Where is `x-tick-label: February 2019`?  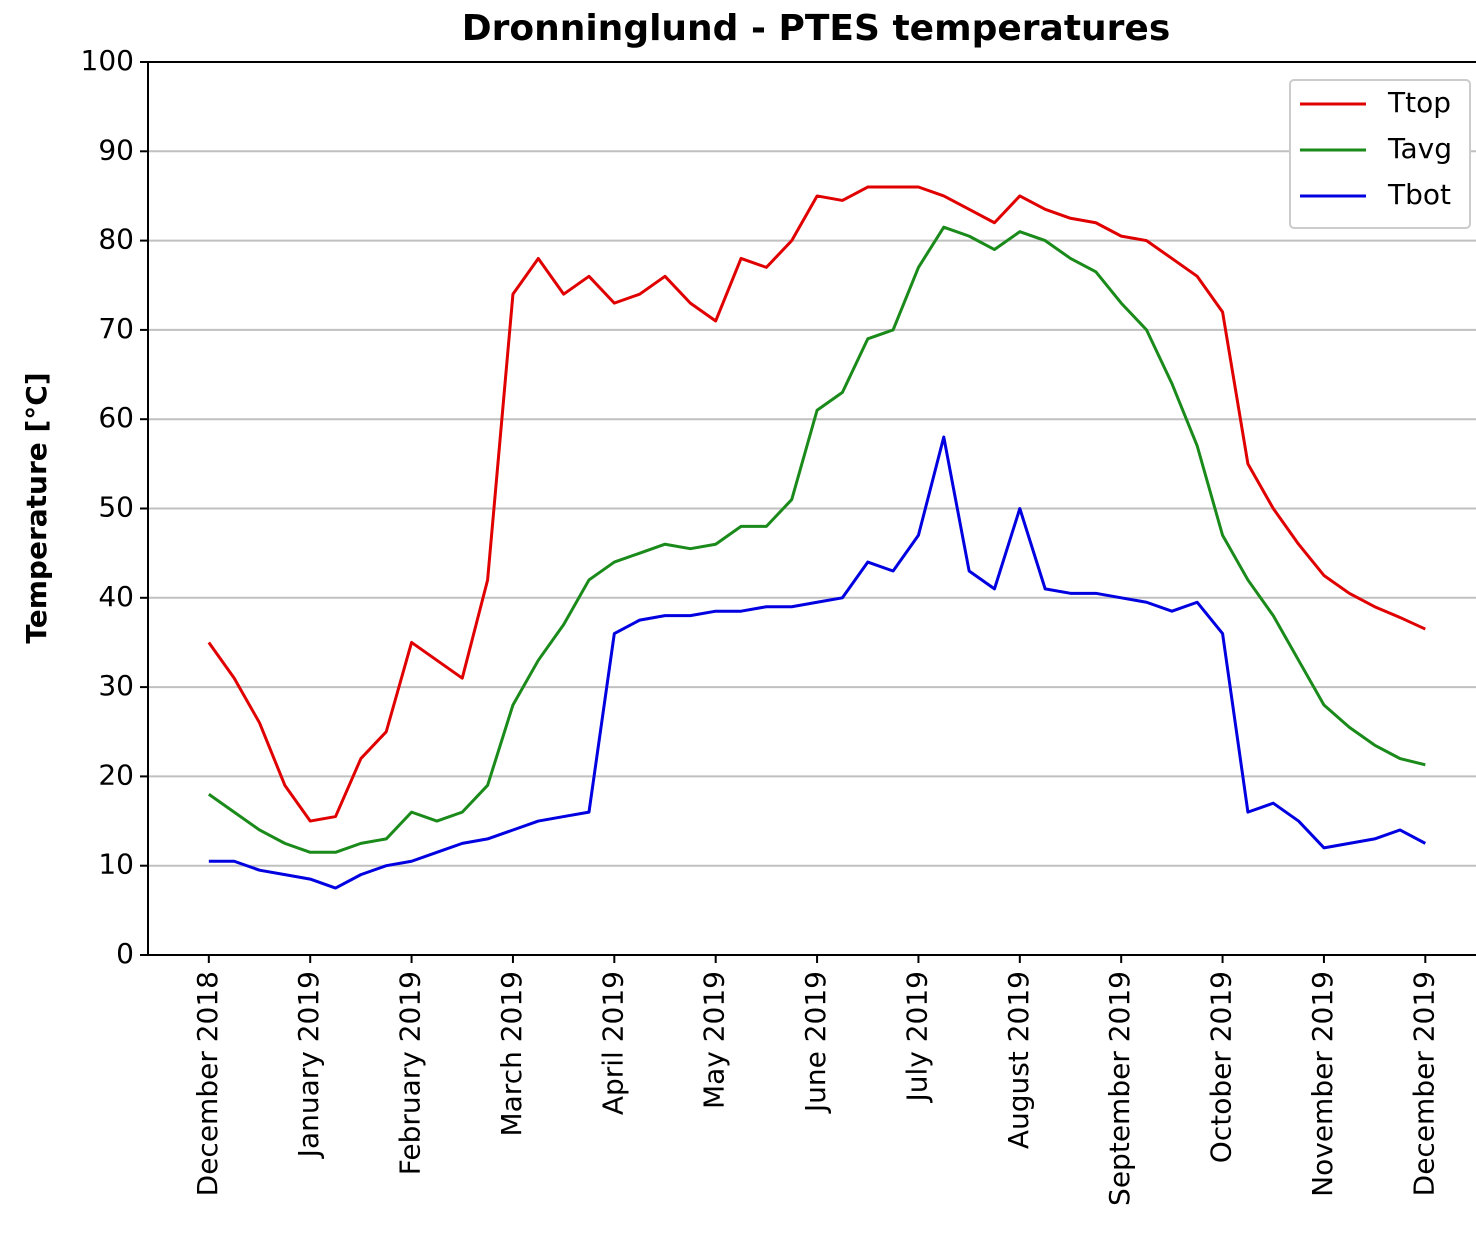 x-tick-label: February 2019 is located at coordinates (410, 1073).